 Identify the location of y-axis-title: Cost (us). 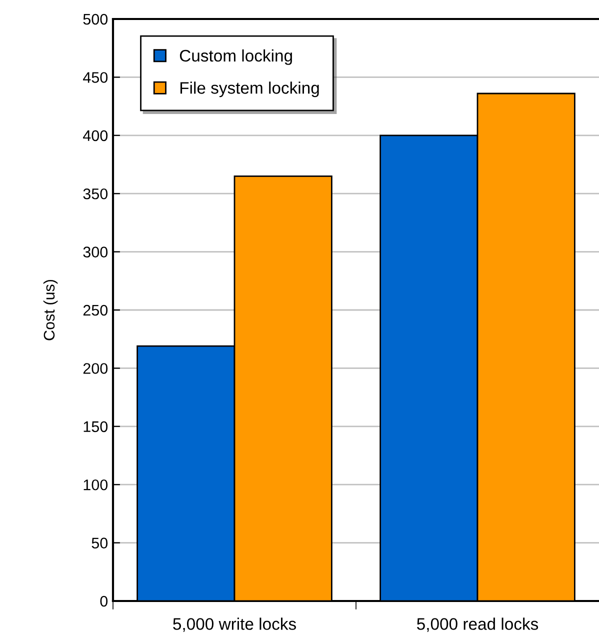
(50, 310).